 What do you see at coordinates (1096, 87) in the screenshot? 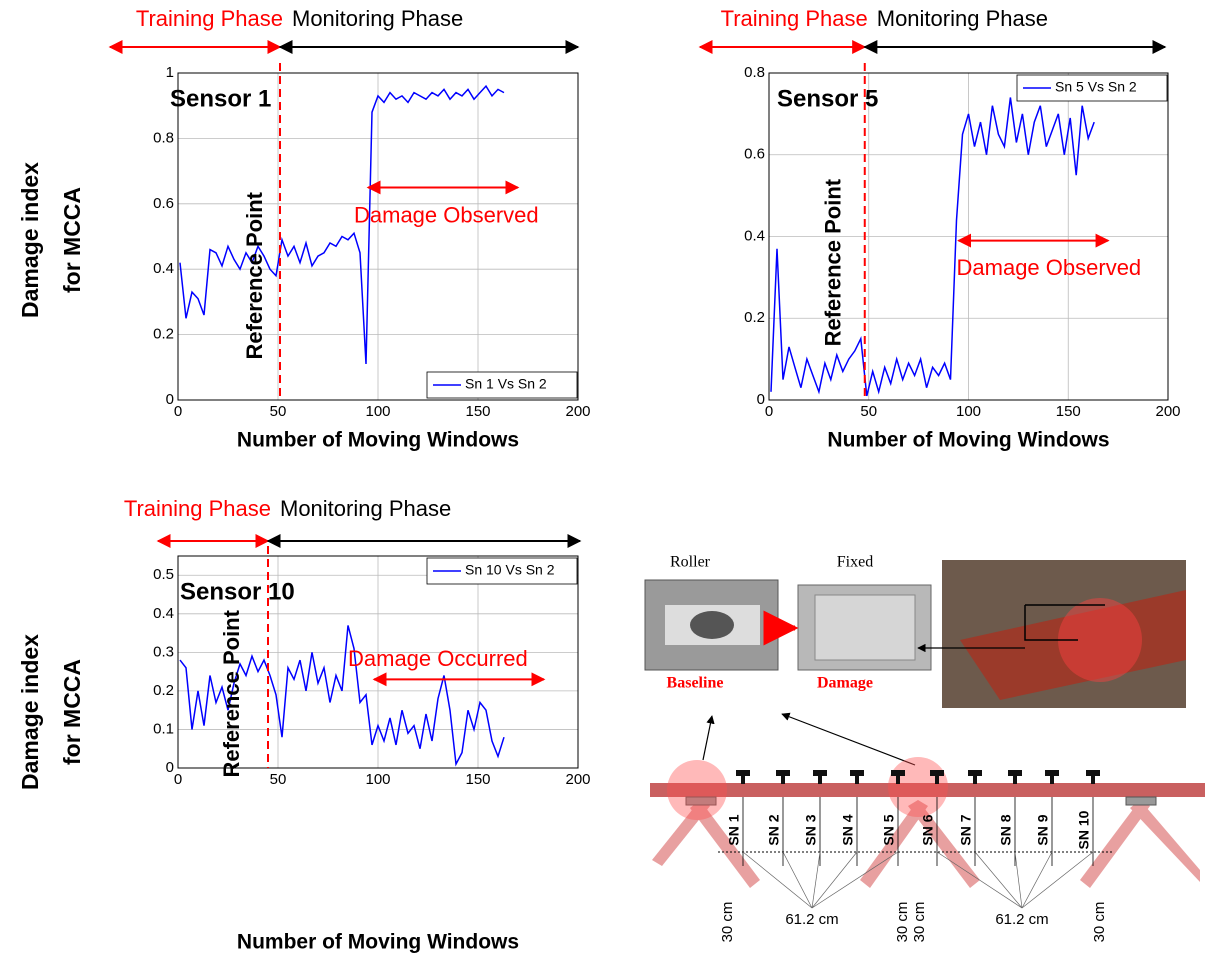
I see `legend-label: Sn 5 Vs Sn 2` at bounding box center [1096, 87].